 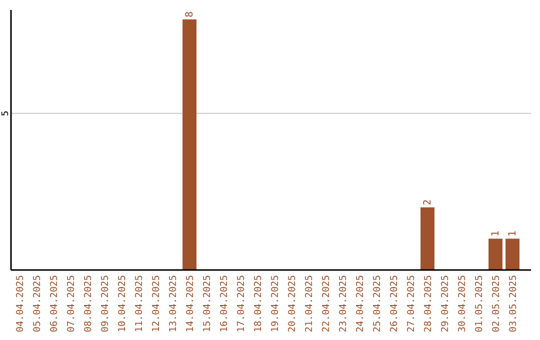 What do you see at coordinates (207, 303) in the screenshot?
I see `x-tick-label: 15.04.2025` at bounding box center [207, 303].